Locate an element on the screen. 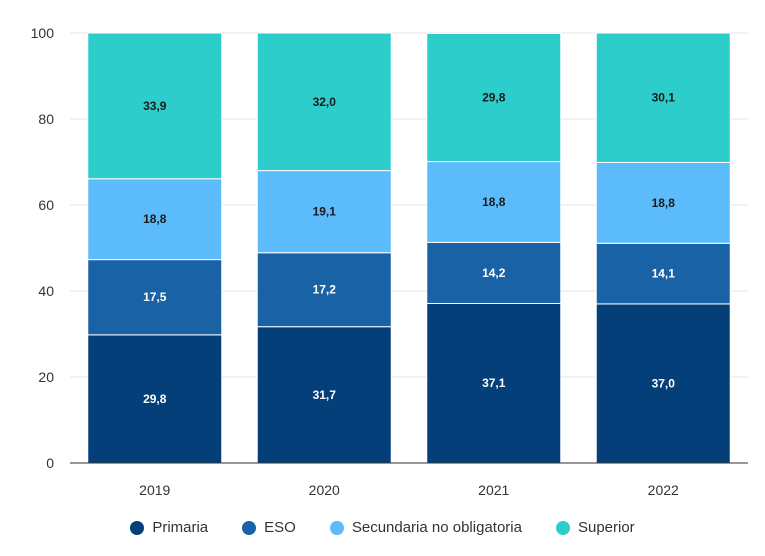 The image size is (765, 556). x-tick-label: 2020 is located at coordinates (324, 490).